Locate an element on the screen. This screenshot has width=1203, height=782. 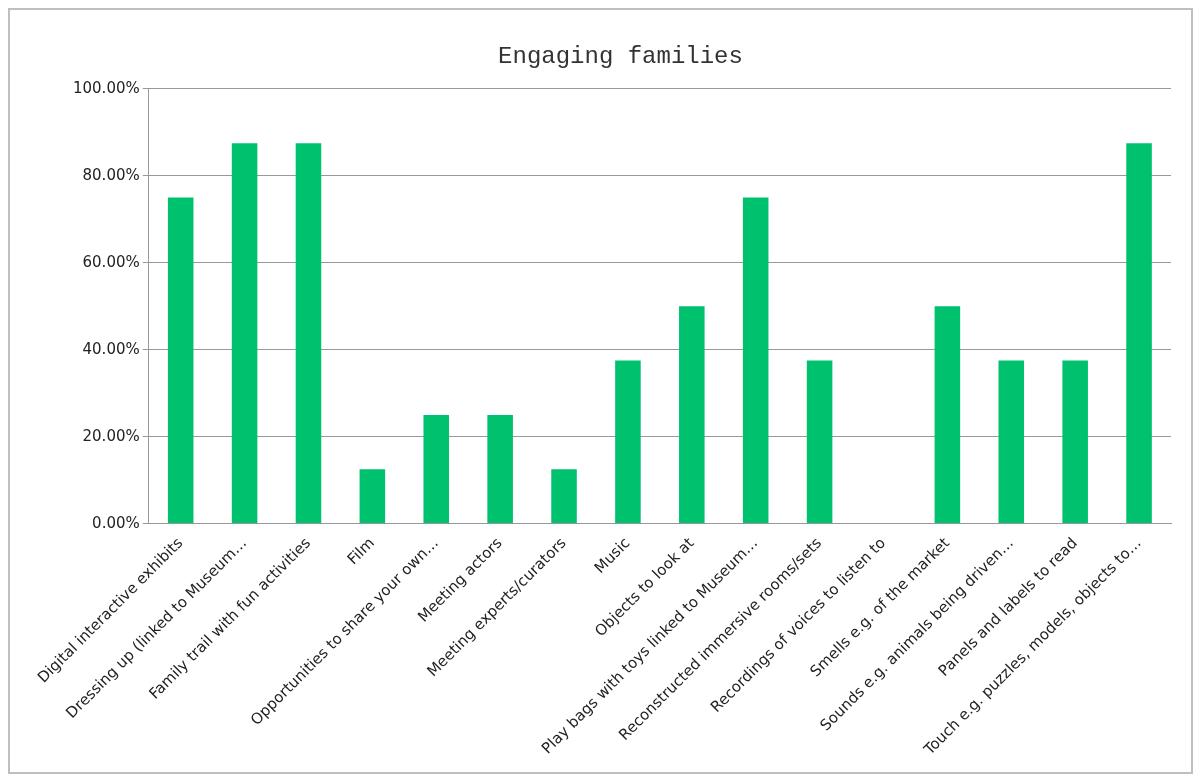
y-tick-label: 0.00% is located at coordinates (116, 522).